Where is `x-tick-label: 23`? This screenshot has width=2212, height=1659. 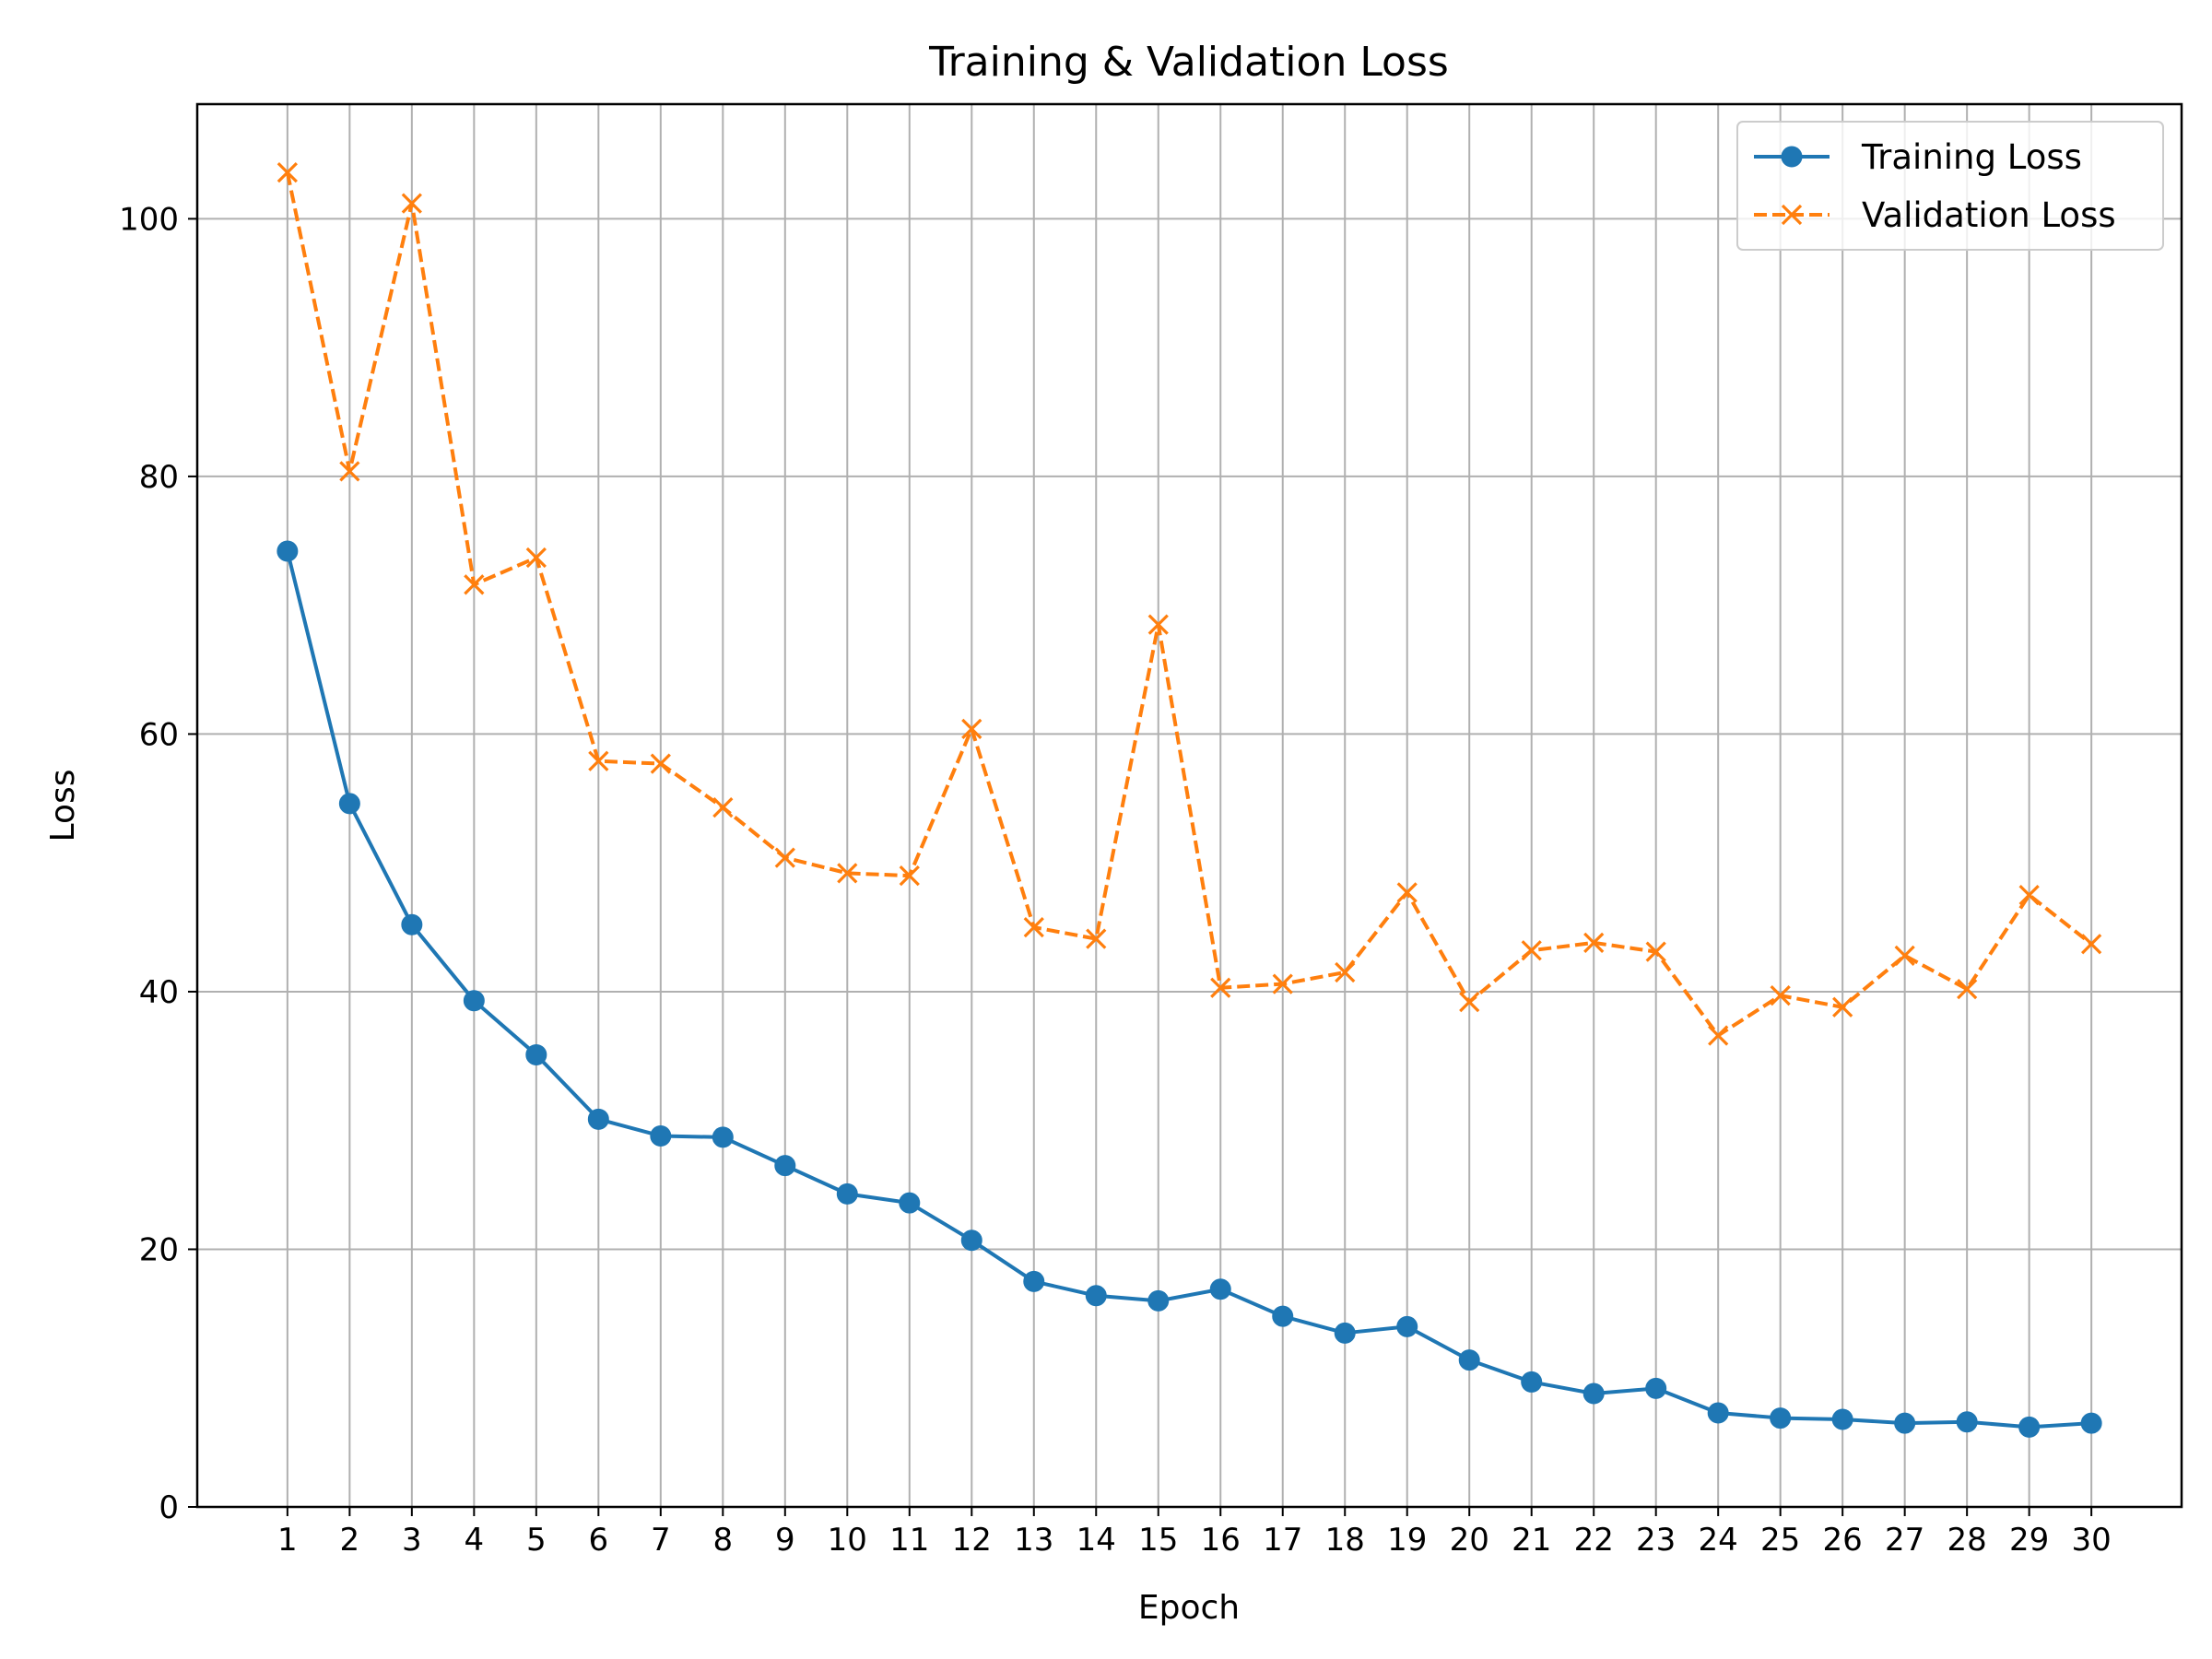
x-tick-label: 23 is located at coordinates (1656, 1540).